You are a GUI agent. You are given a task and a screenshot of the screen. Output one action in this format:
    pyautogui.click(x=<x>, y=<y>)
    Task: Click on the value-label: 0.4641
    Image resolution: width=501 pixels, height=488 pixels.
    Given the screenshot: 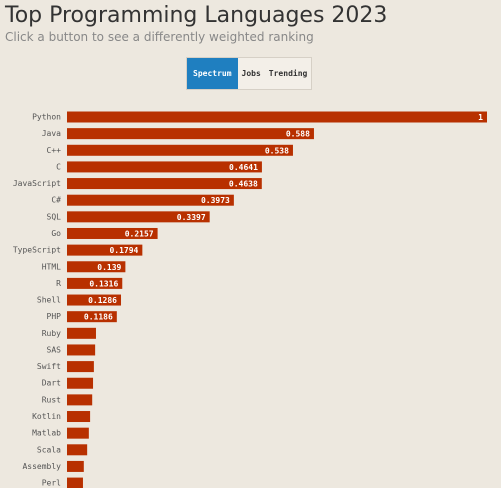 What is the action you would take?
    pyautogui.click(x=243, y=167)
    